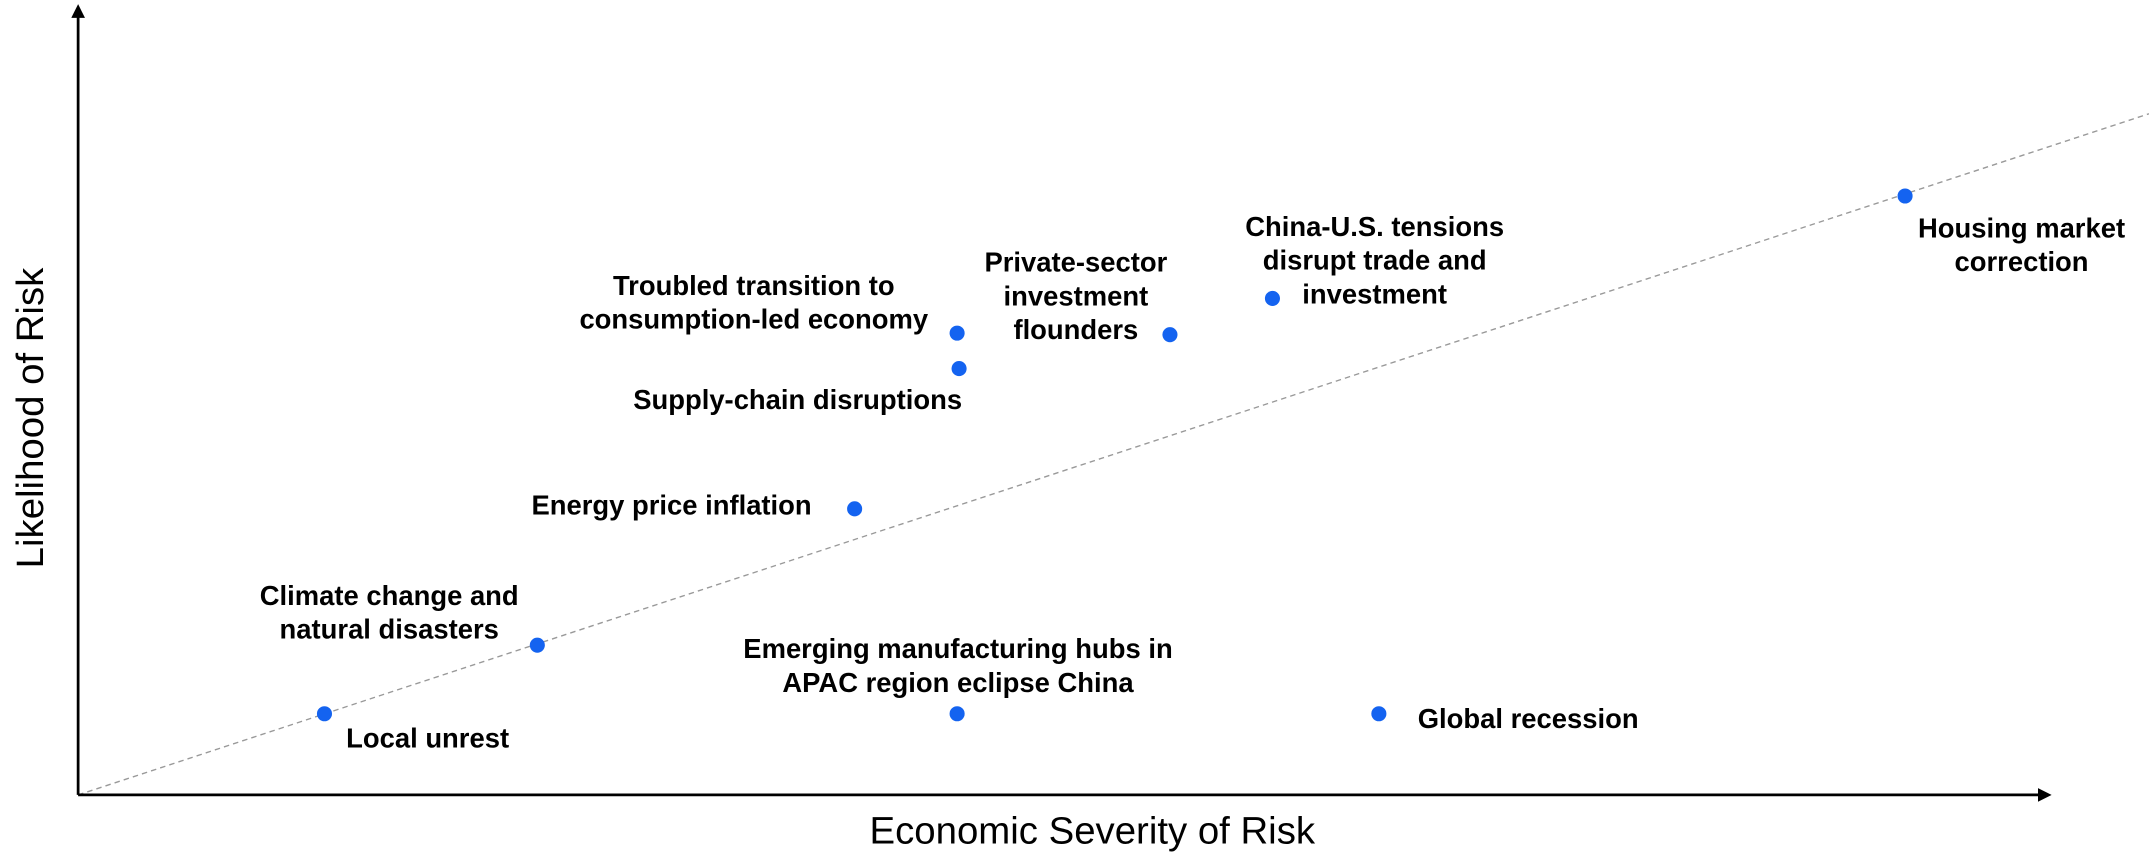 The image size is (2149, 857). What do you see at coordinates (1075, 329) in the screenshot?
I see `point-label: flounders` at bounding box center [1075, 329].